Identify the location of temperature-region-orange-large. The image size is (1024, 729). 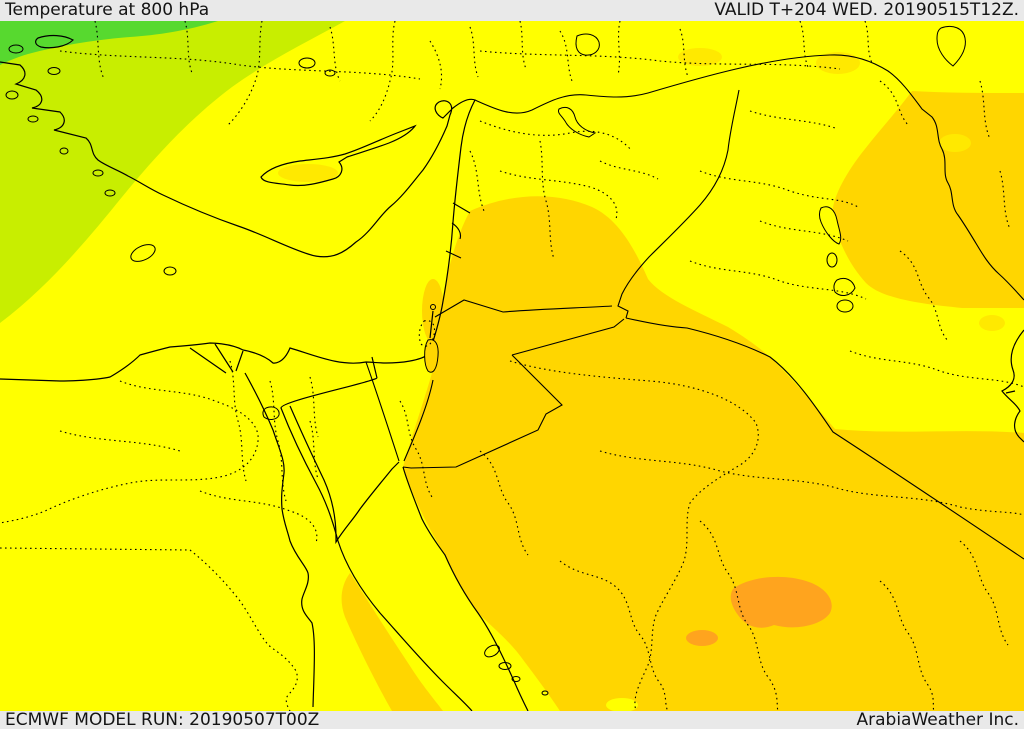
(781, 602).